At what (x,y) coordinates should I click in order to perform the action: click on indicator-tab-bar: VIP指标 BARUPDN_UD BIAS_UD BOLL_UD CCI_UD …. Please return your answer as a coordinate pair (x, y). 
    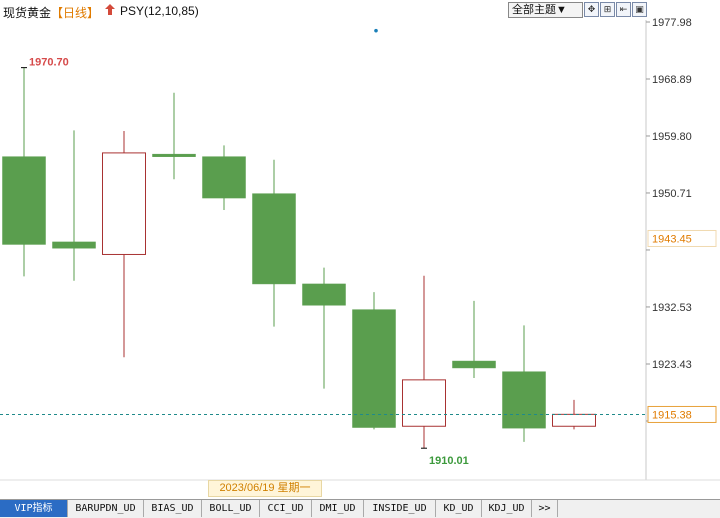
    Looking at the image, I should click on (360, 508).